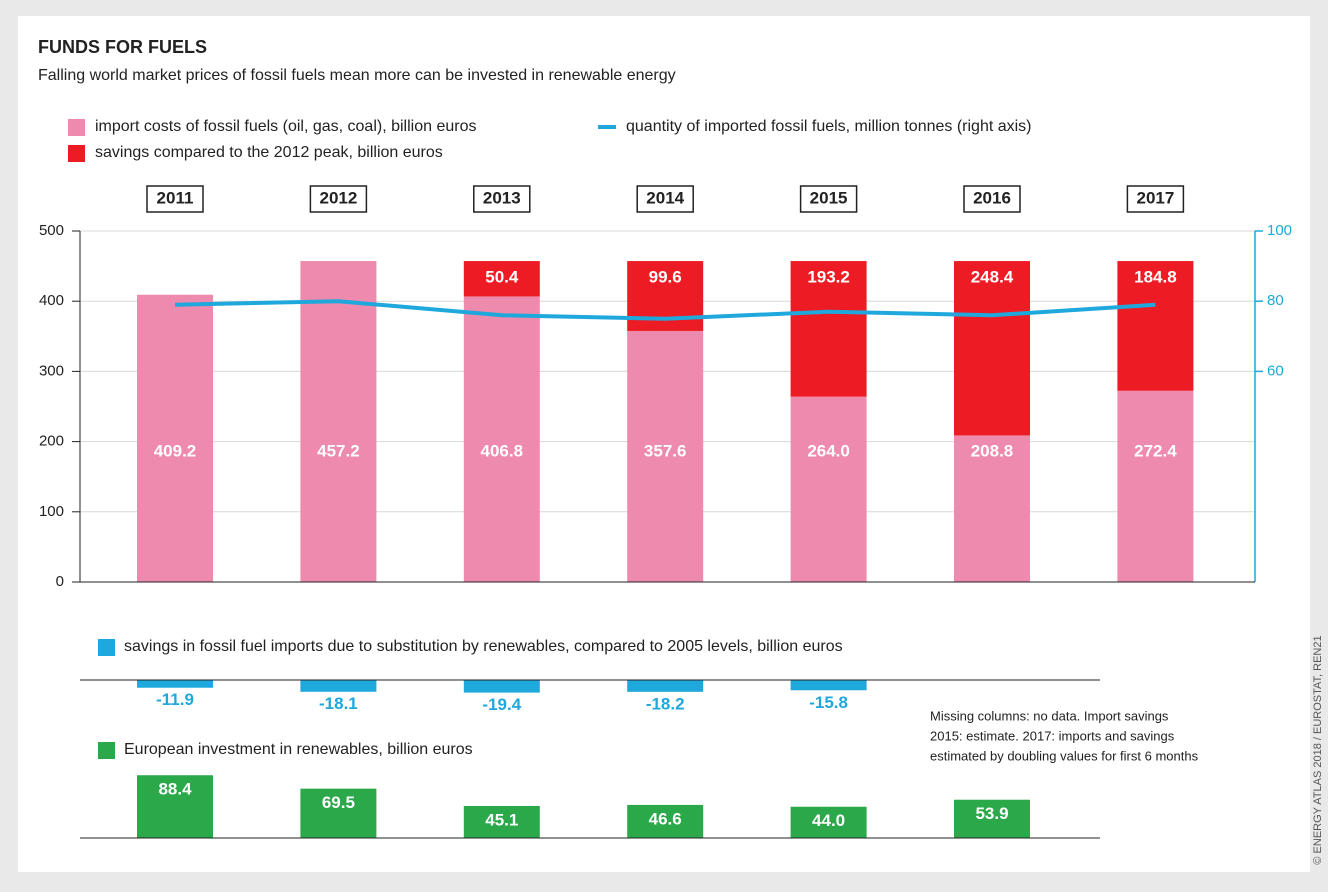  I want to click on value-label: 45.1, so click(501, 819).